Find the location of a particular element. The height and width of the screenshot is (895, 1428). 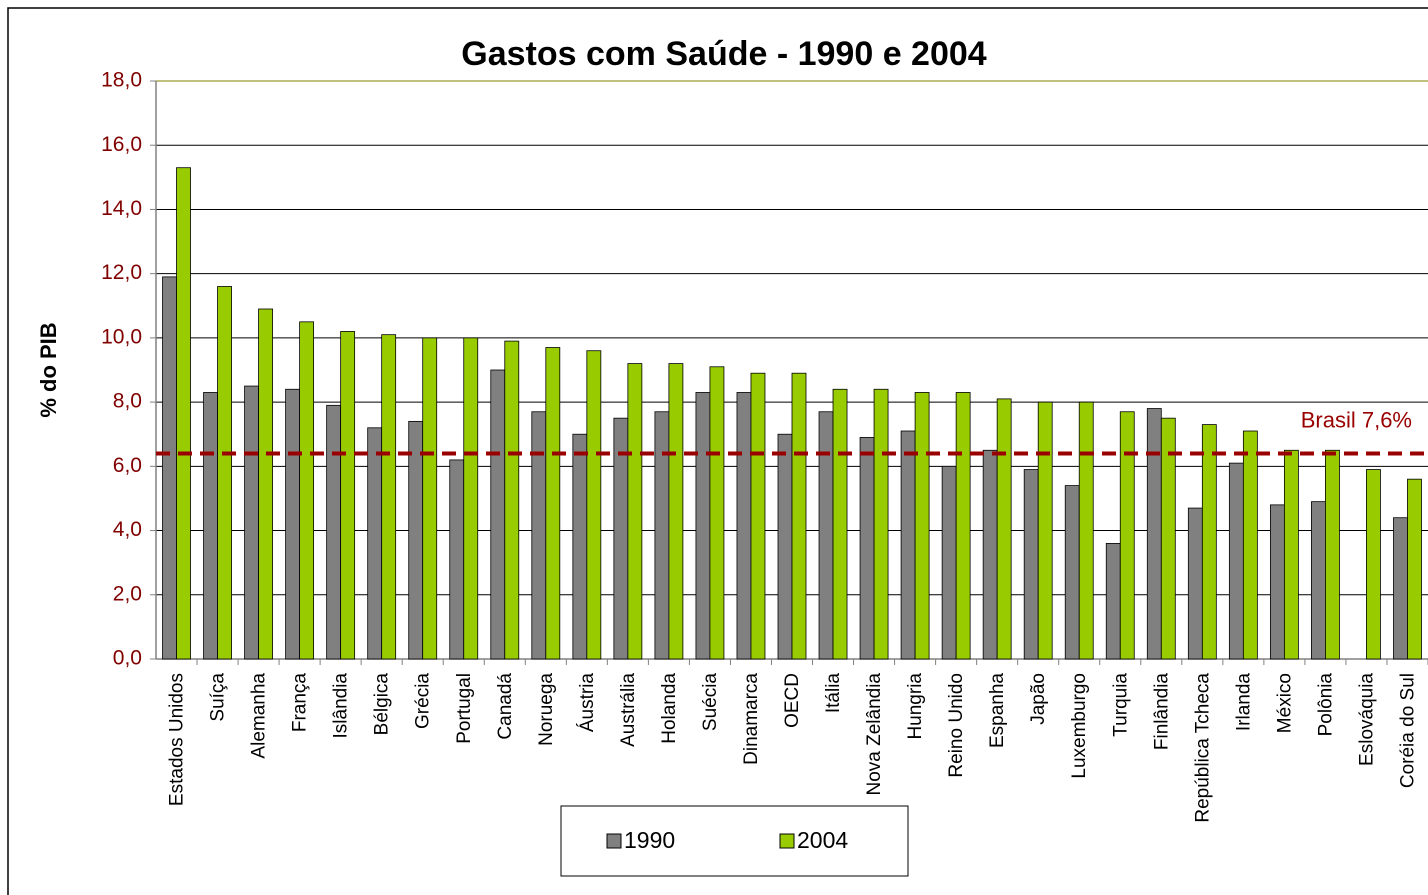

y-tick-label: 4,0 is located at coordinates (127, 529).